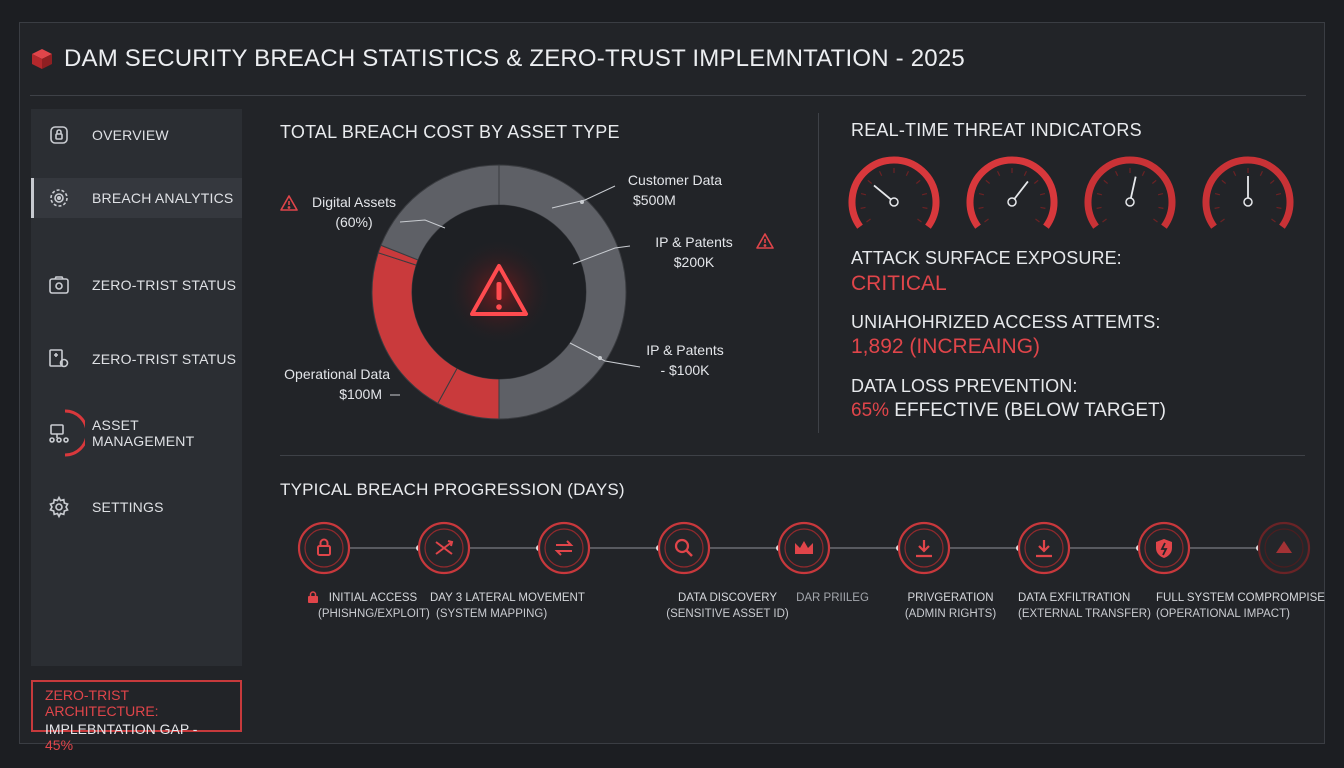  What do you see at coordinates (694, 262) in the screenshot?
I see `ip1-val: $200K` at bounding box center [694, 262].